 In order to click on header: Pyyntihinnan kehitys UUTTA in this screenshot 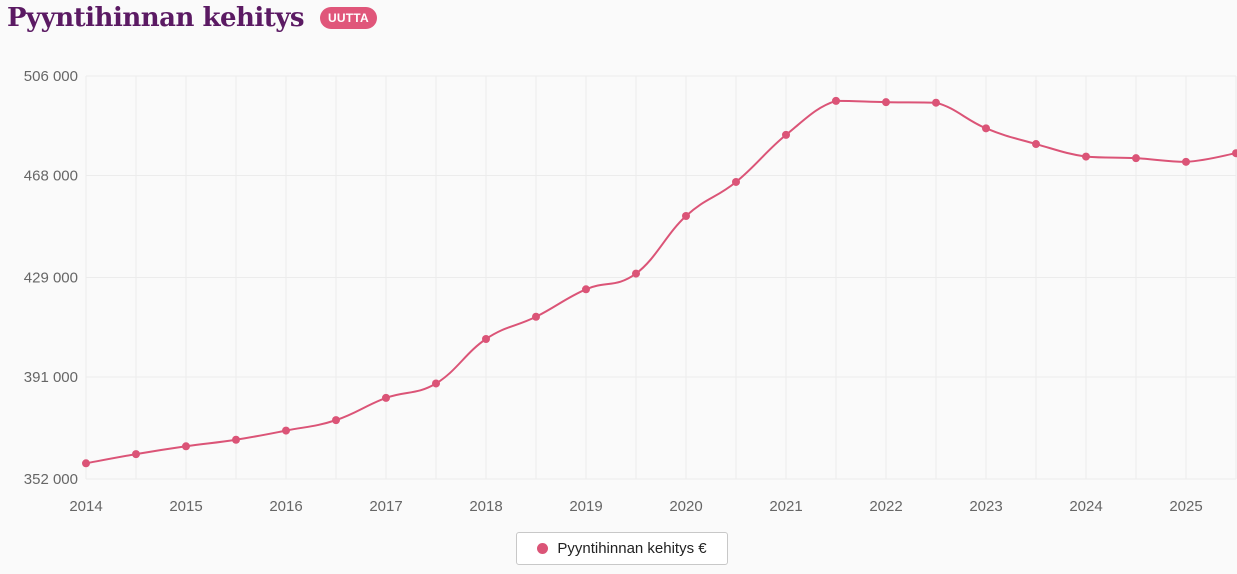, I will do `click(192, 18)`.